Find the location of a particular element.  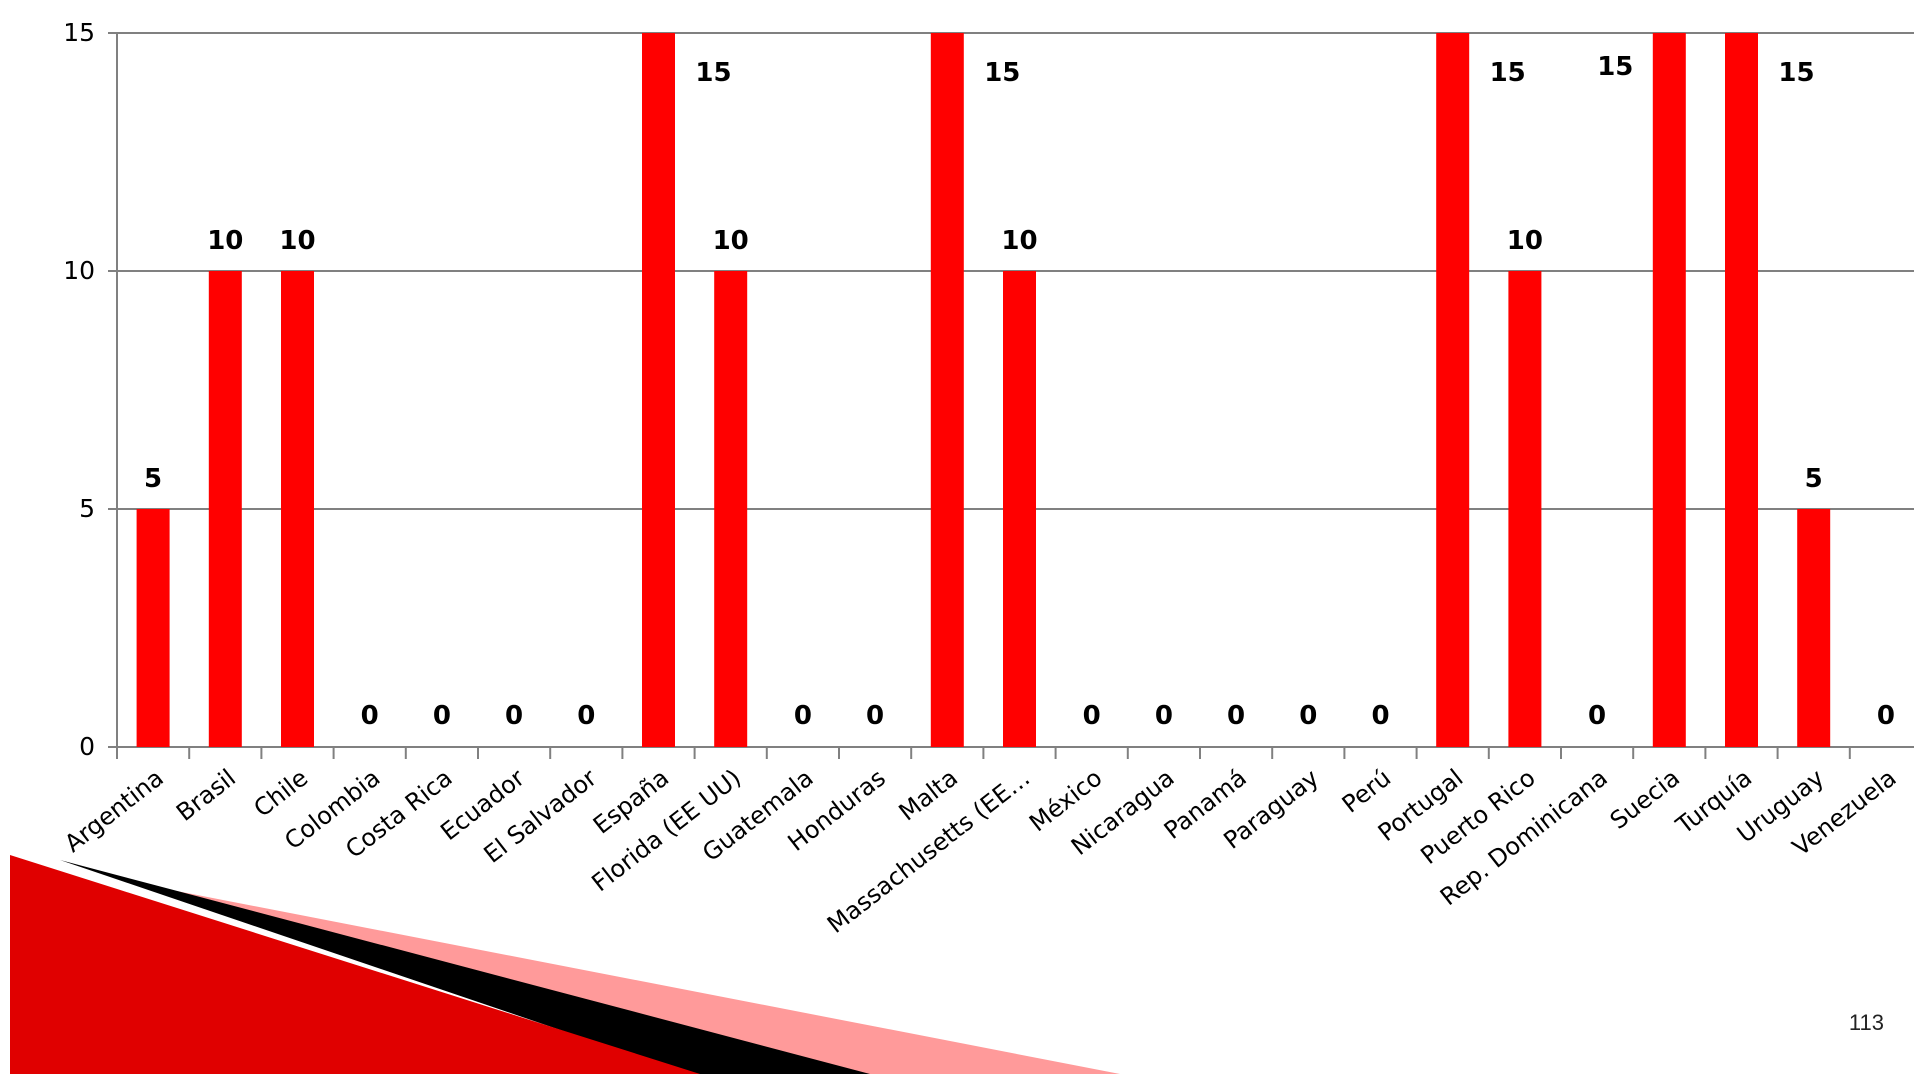

category-label: Perú is located at coordinates (1366, 791).